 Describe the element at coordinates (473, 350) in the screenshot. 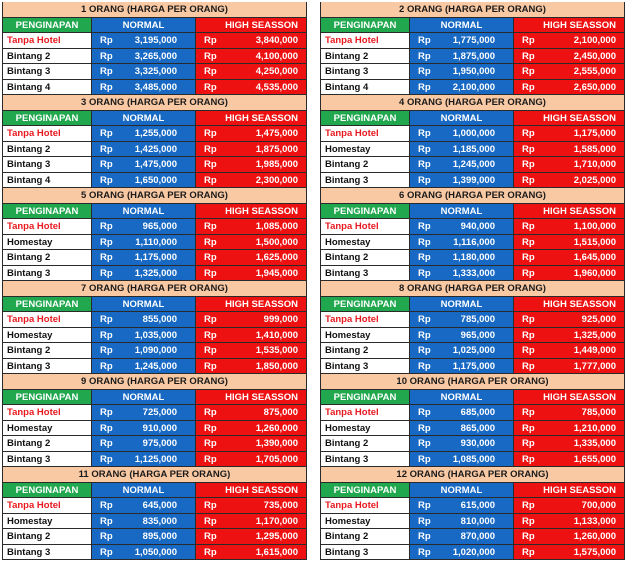

I see `normal-price: 1,025,000` at that location.